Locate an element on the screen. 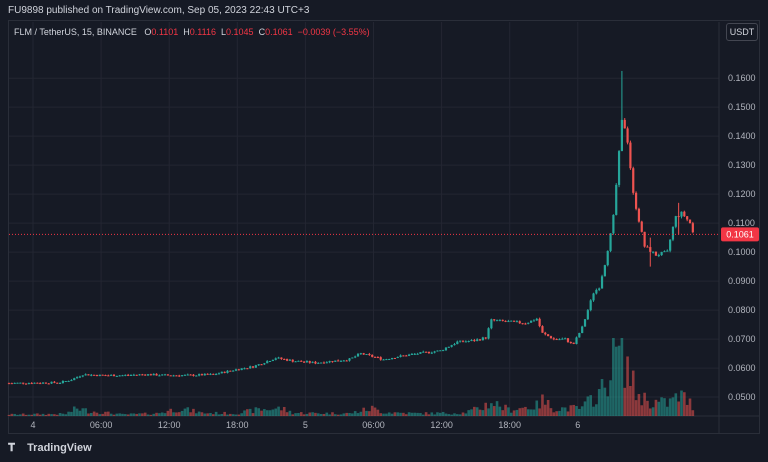 This screenshot has width=768, height=462. time-tick-label: 12:00 is located at coordinates (169, 425).